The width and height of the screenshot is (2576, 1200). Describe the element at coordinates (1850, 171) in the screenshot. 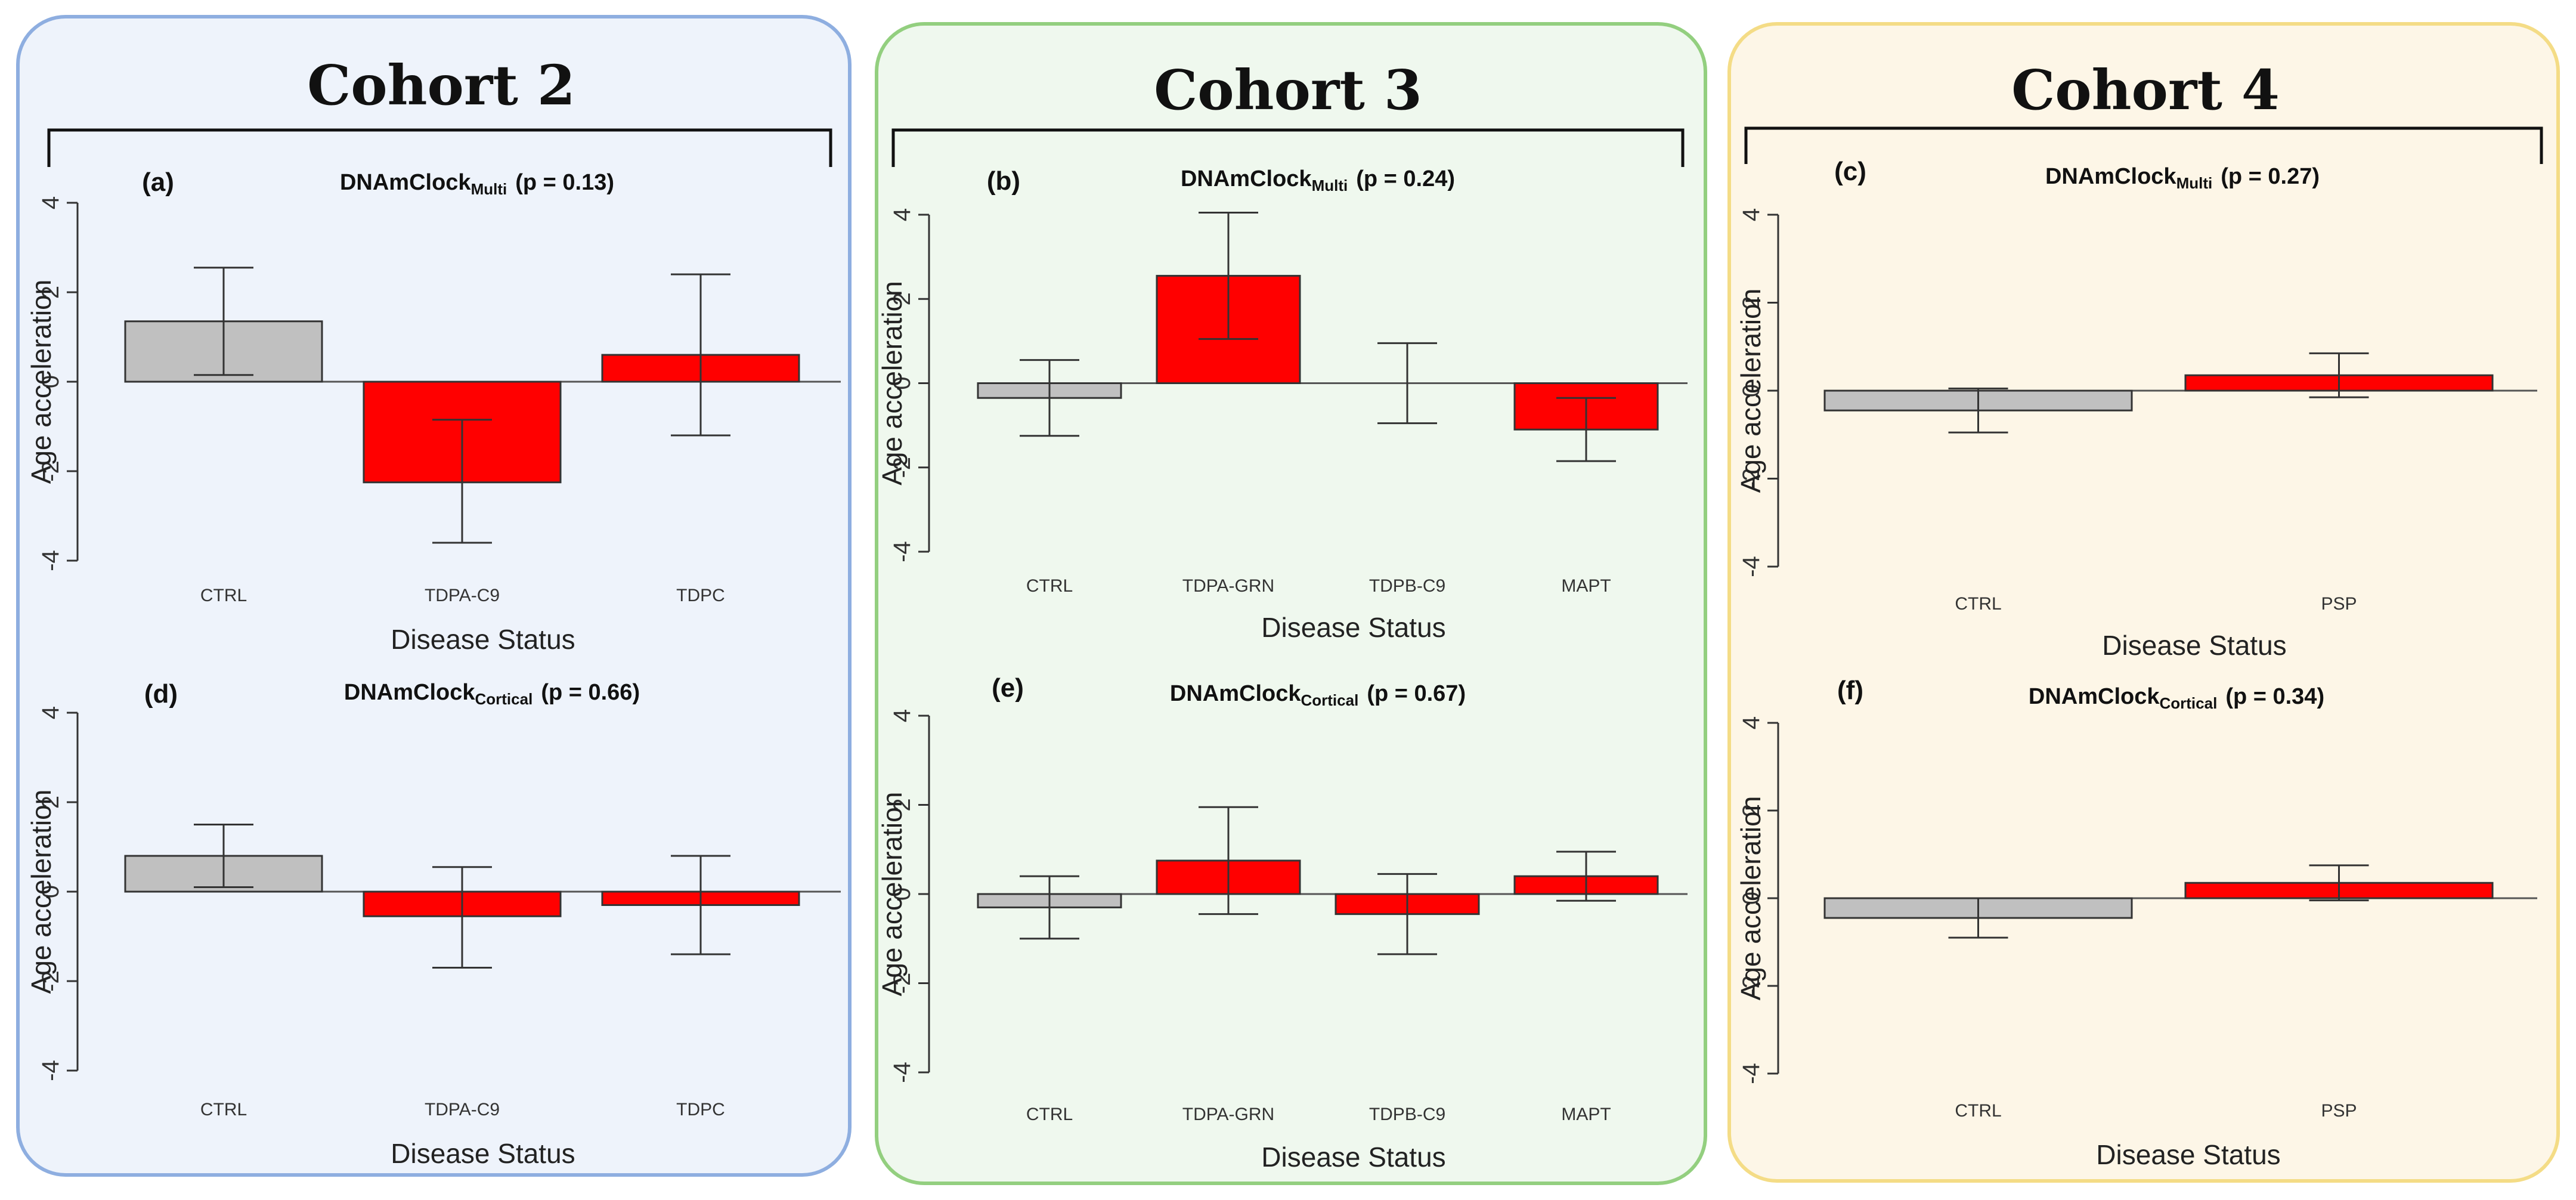

I see `panel-letter: (c)` at that location.